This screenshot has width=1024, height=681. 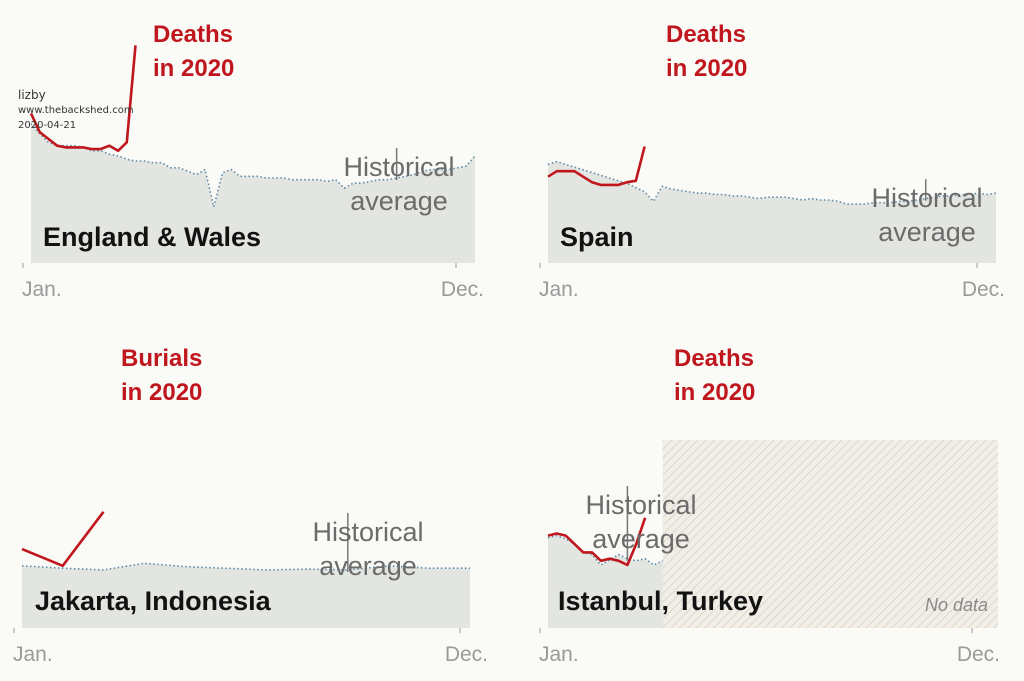 What do you see at coordinates (830, 534) in the screenshot?
I see `no-data-region` at bounding box center [830, 534].